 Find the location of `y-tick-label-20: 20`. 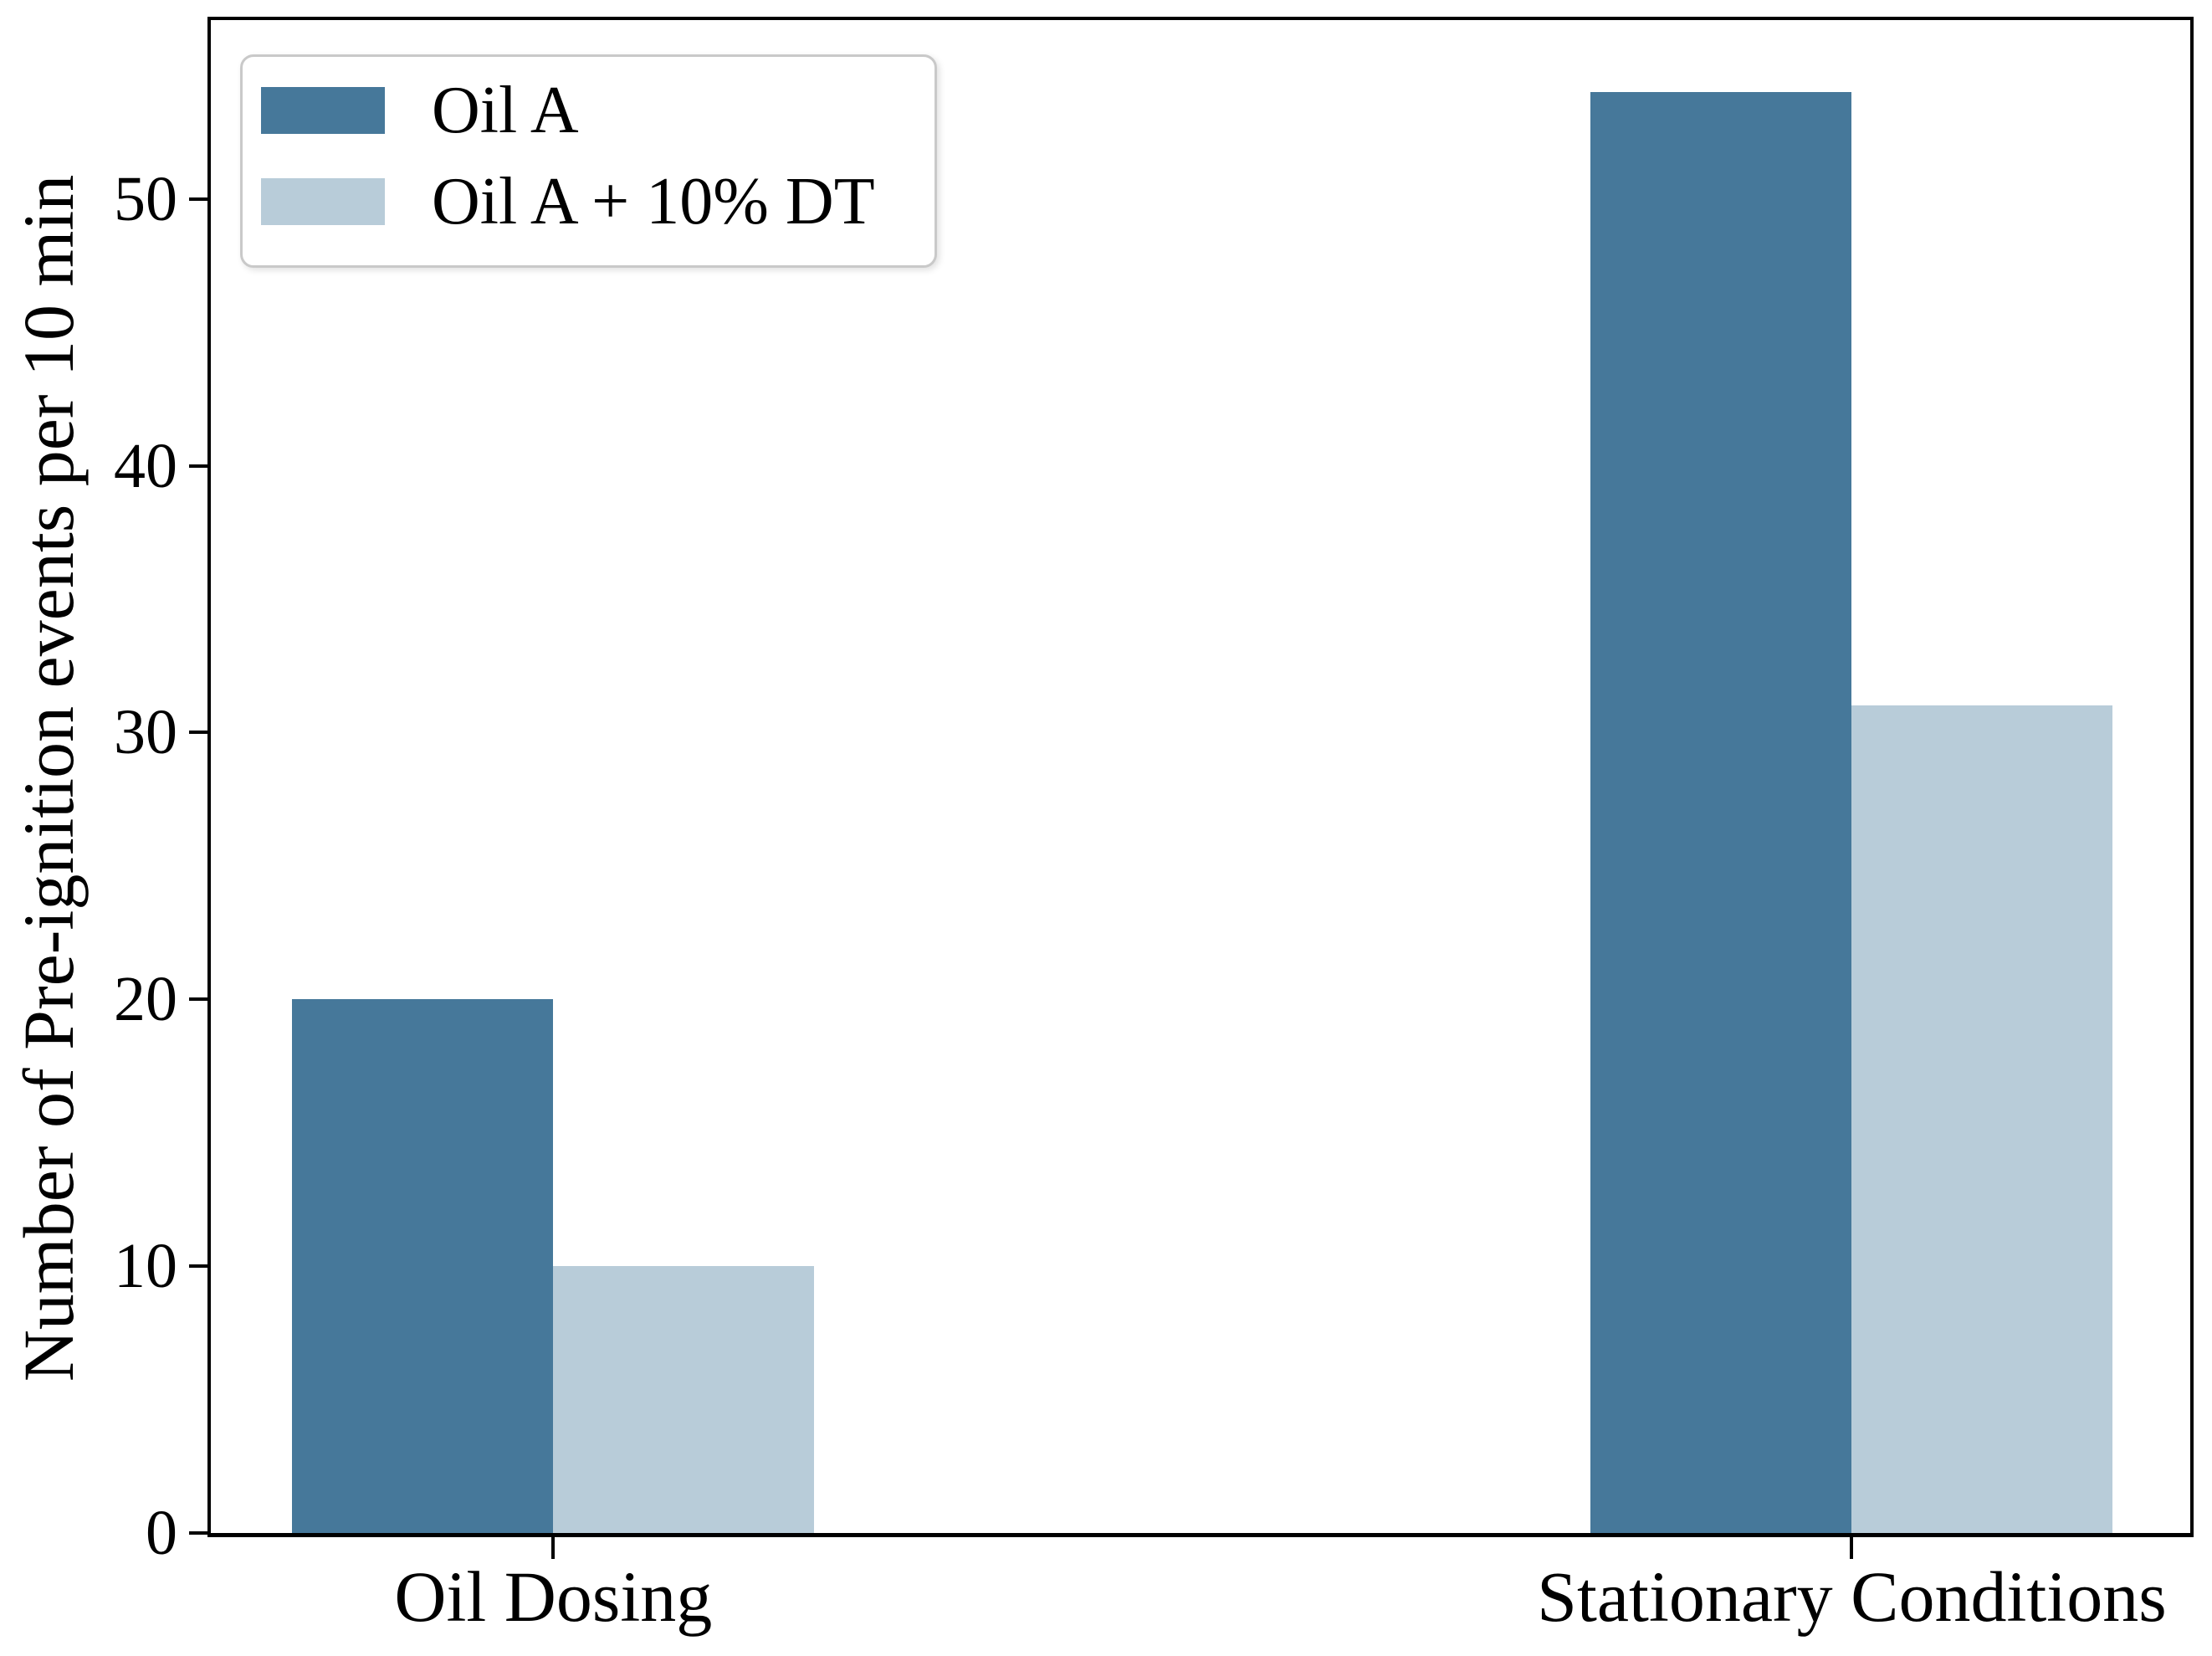

y-tick-label-20: 20 is located at coordinates (145, 999).